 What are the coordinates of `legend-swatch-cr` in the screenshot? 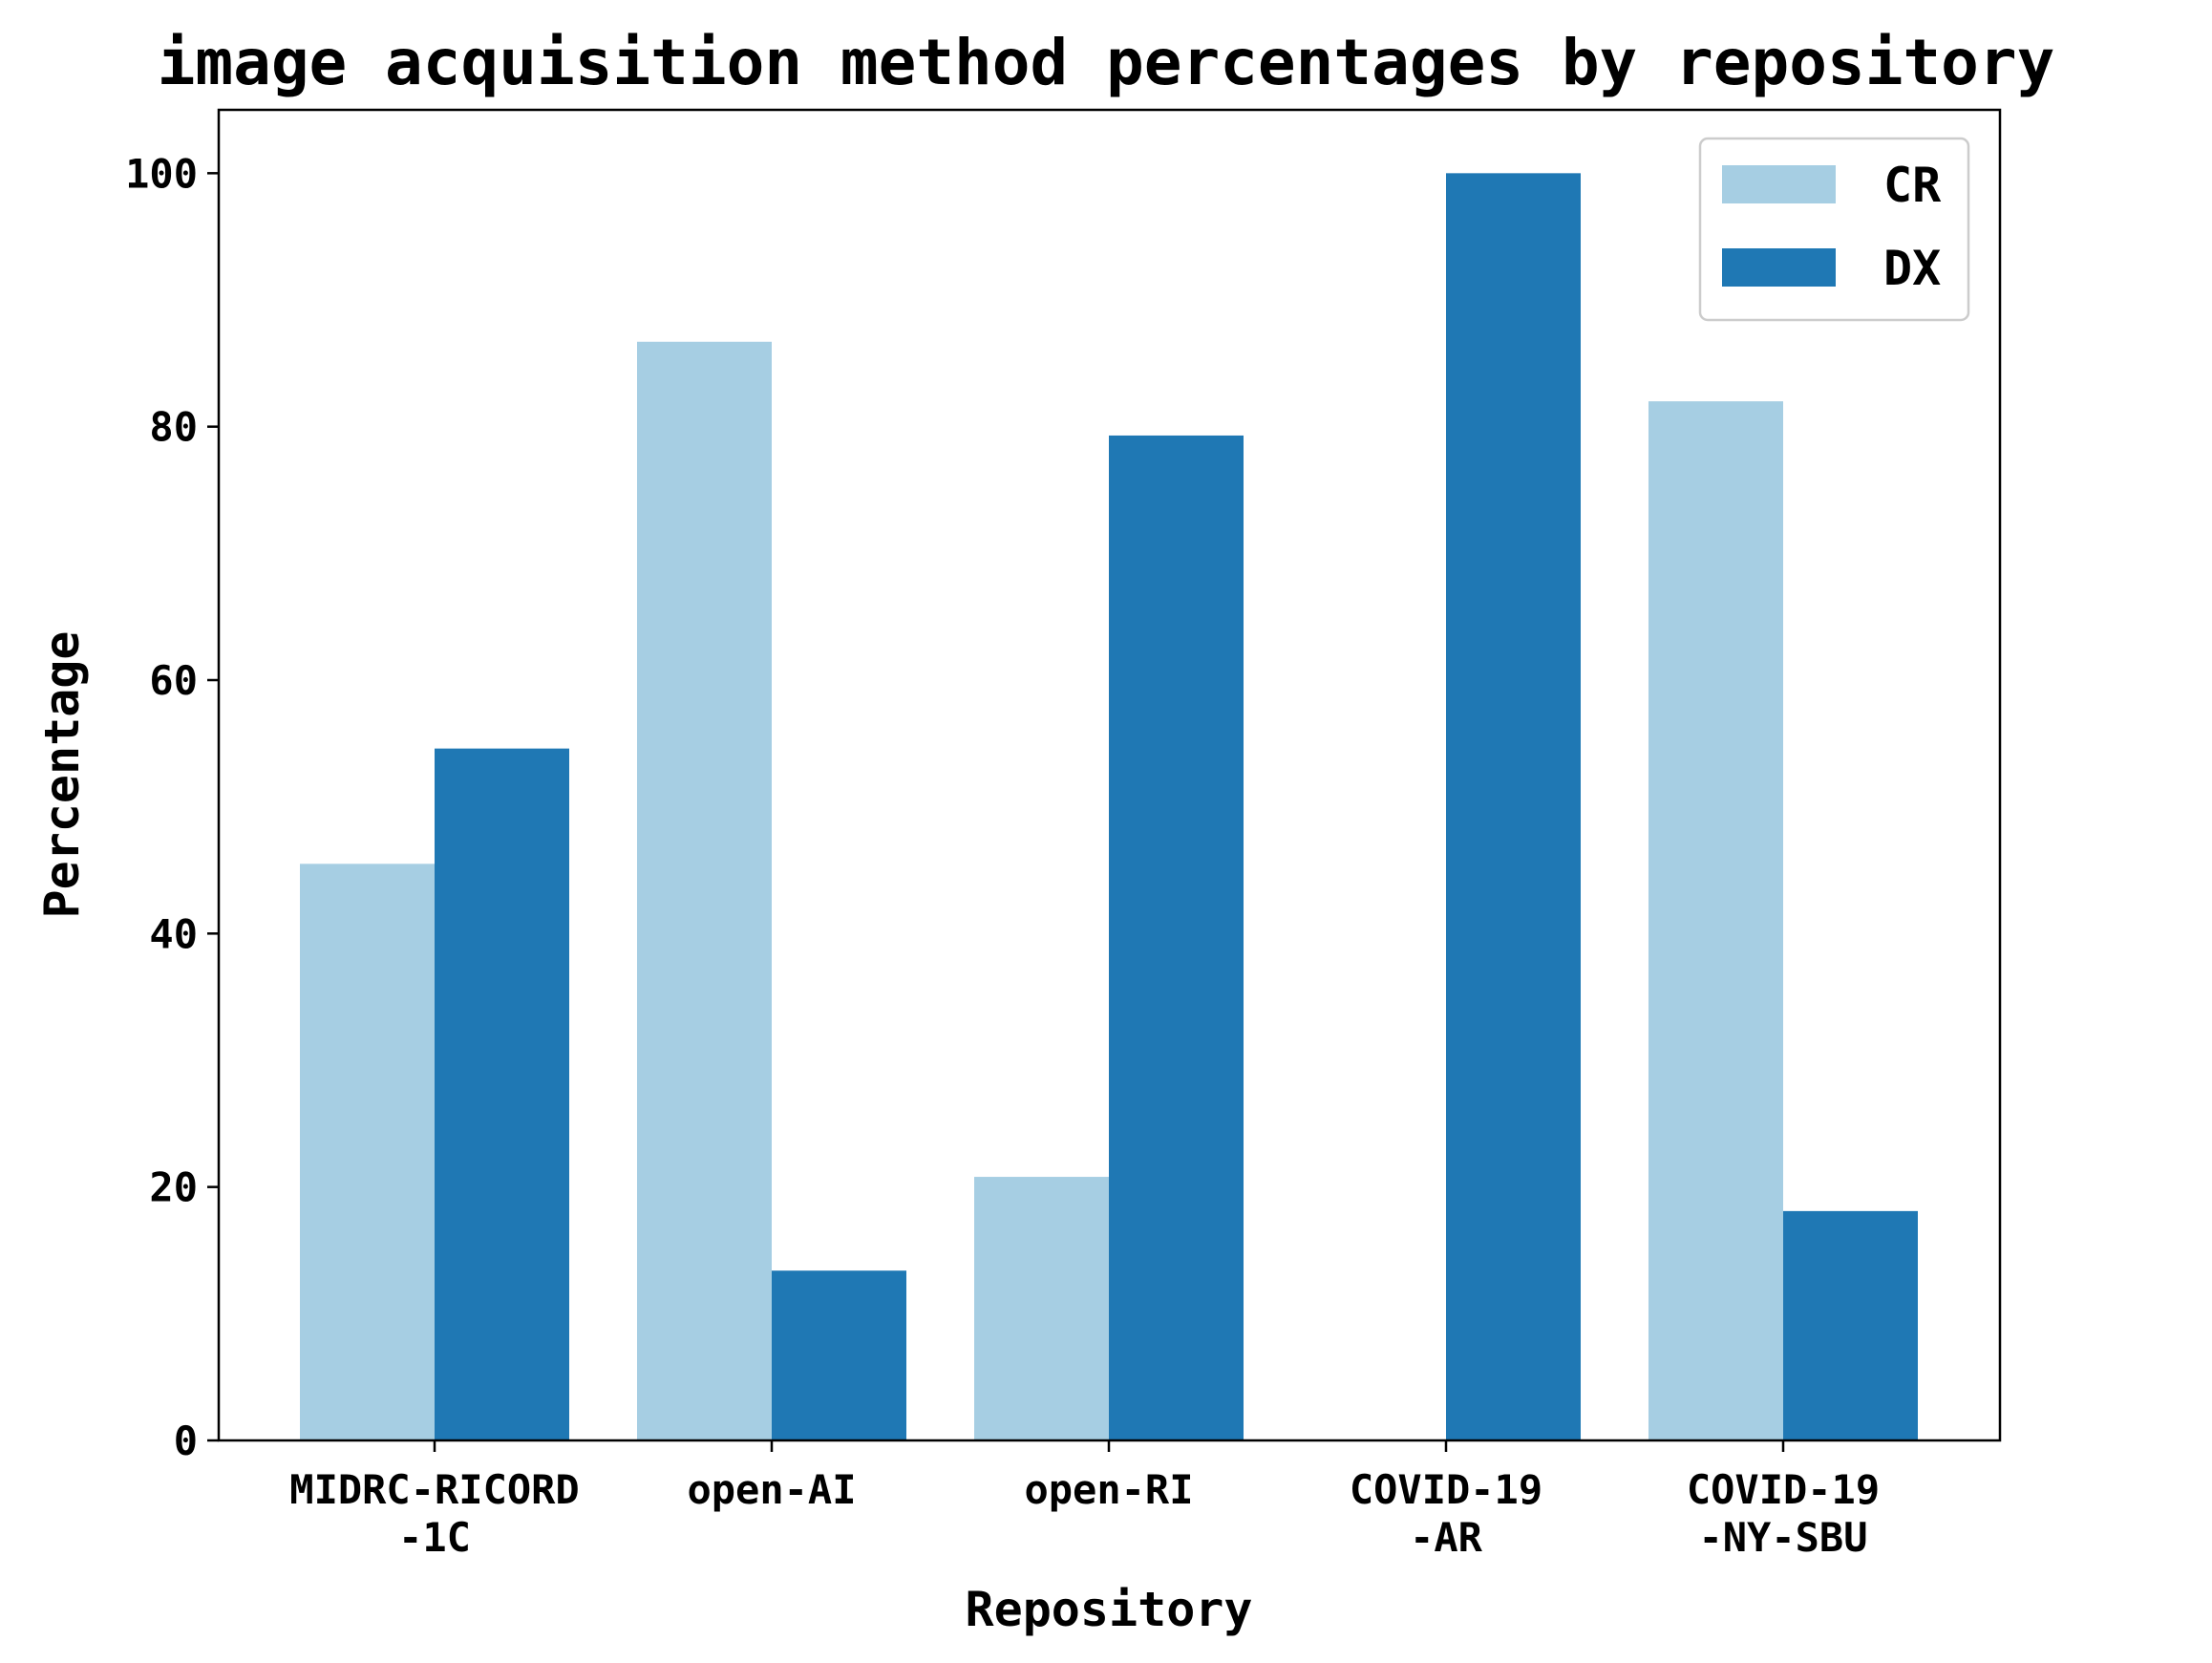 It's located at (1779, 184).